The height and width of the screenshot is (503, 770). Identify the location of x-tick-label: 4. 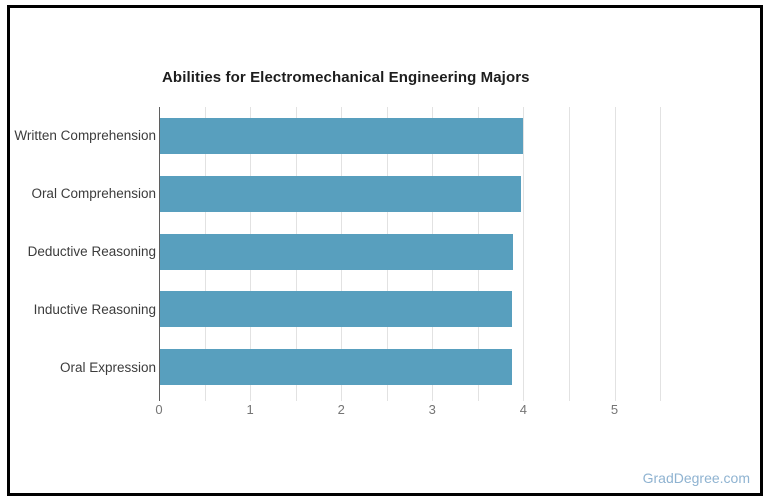
(523, 409).